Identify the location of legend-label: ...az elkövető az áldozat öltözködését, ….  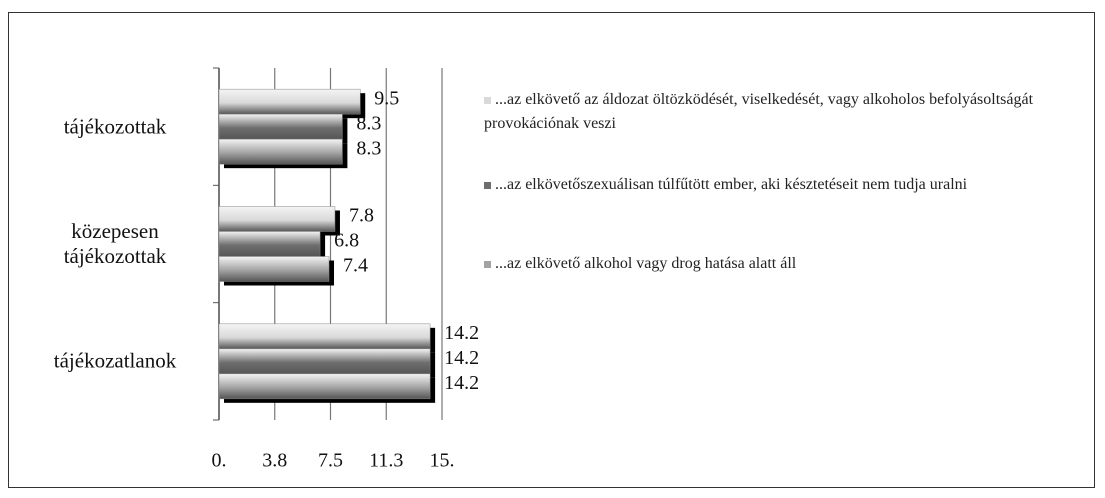
(759, 111).